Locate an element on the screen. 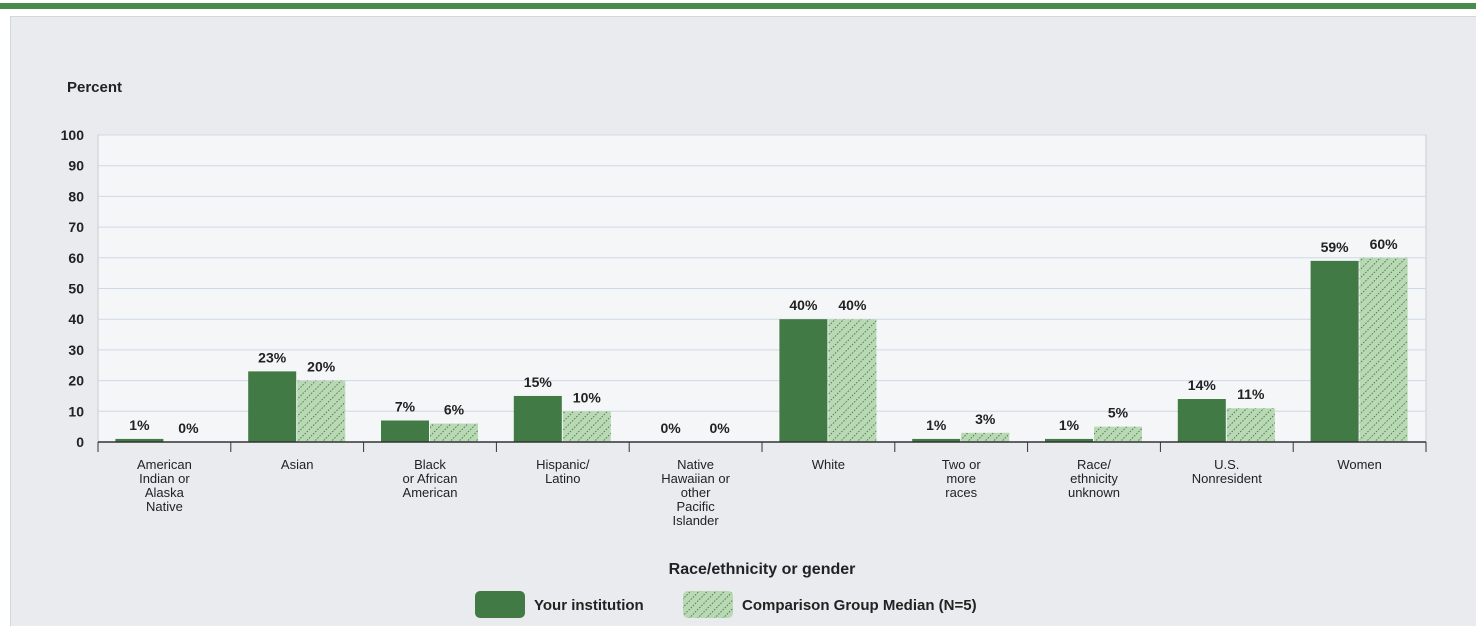 This screenshot has width=1476, height=626. y-tick-label: 0 is located at coordinates (80, 442).